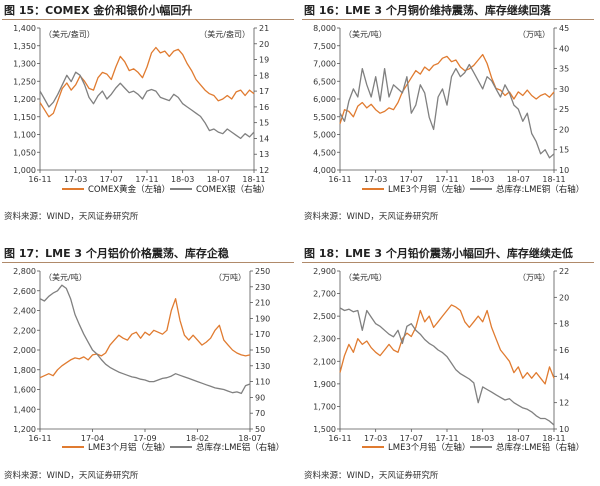 This screenshot has height=486, width=600. Describe the element at coordinates (129, 189) in the screenshot. I see `legend-label: COMEX黄金（左轴）` at that location.